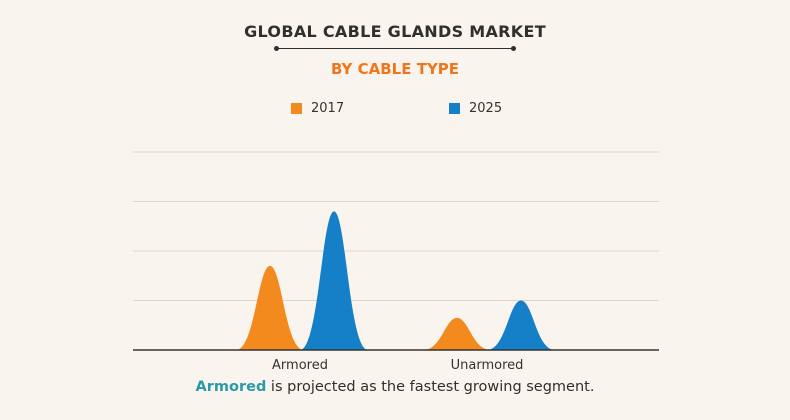 The image size is (790, 420). What do you see at coordinates (328, 108) in the screenshot?
I see `legend-label-2017: 2017` at bounding box center [328, 108].